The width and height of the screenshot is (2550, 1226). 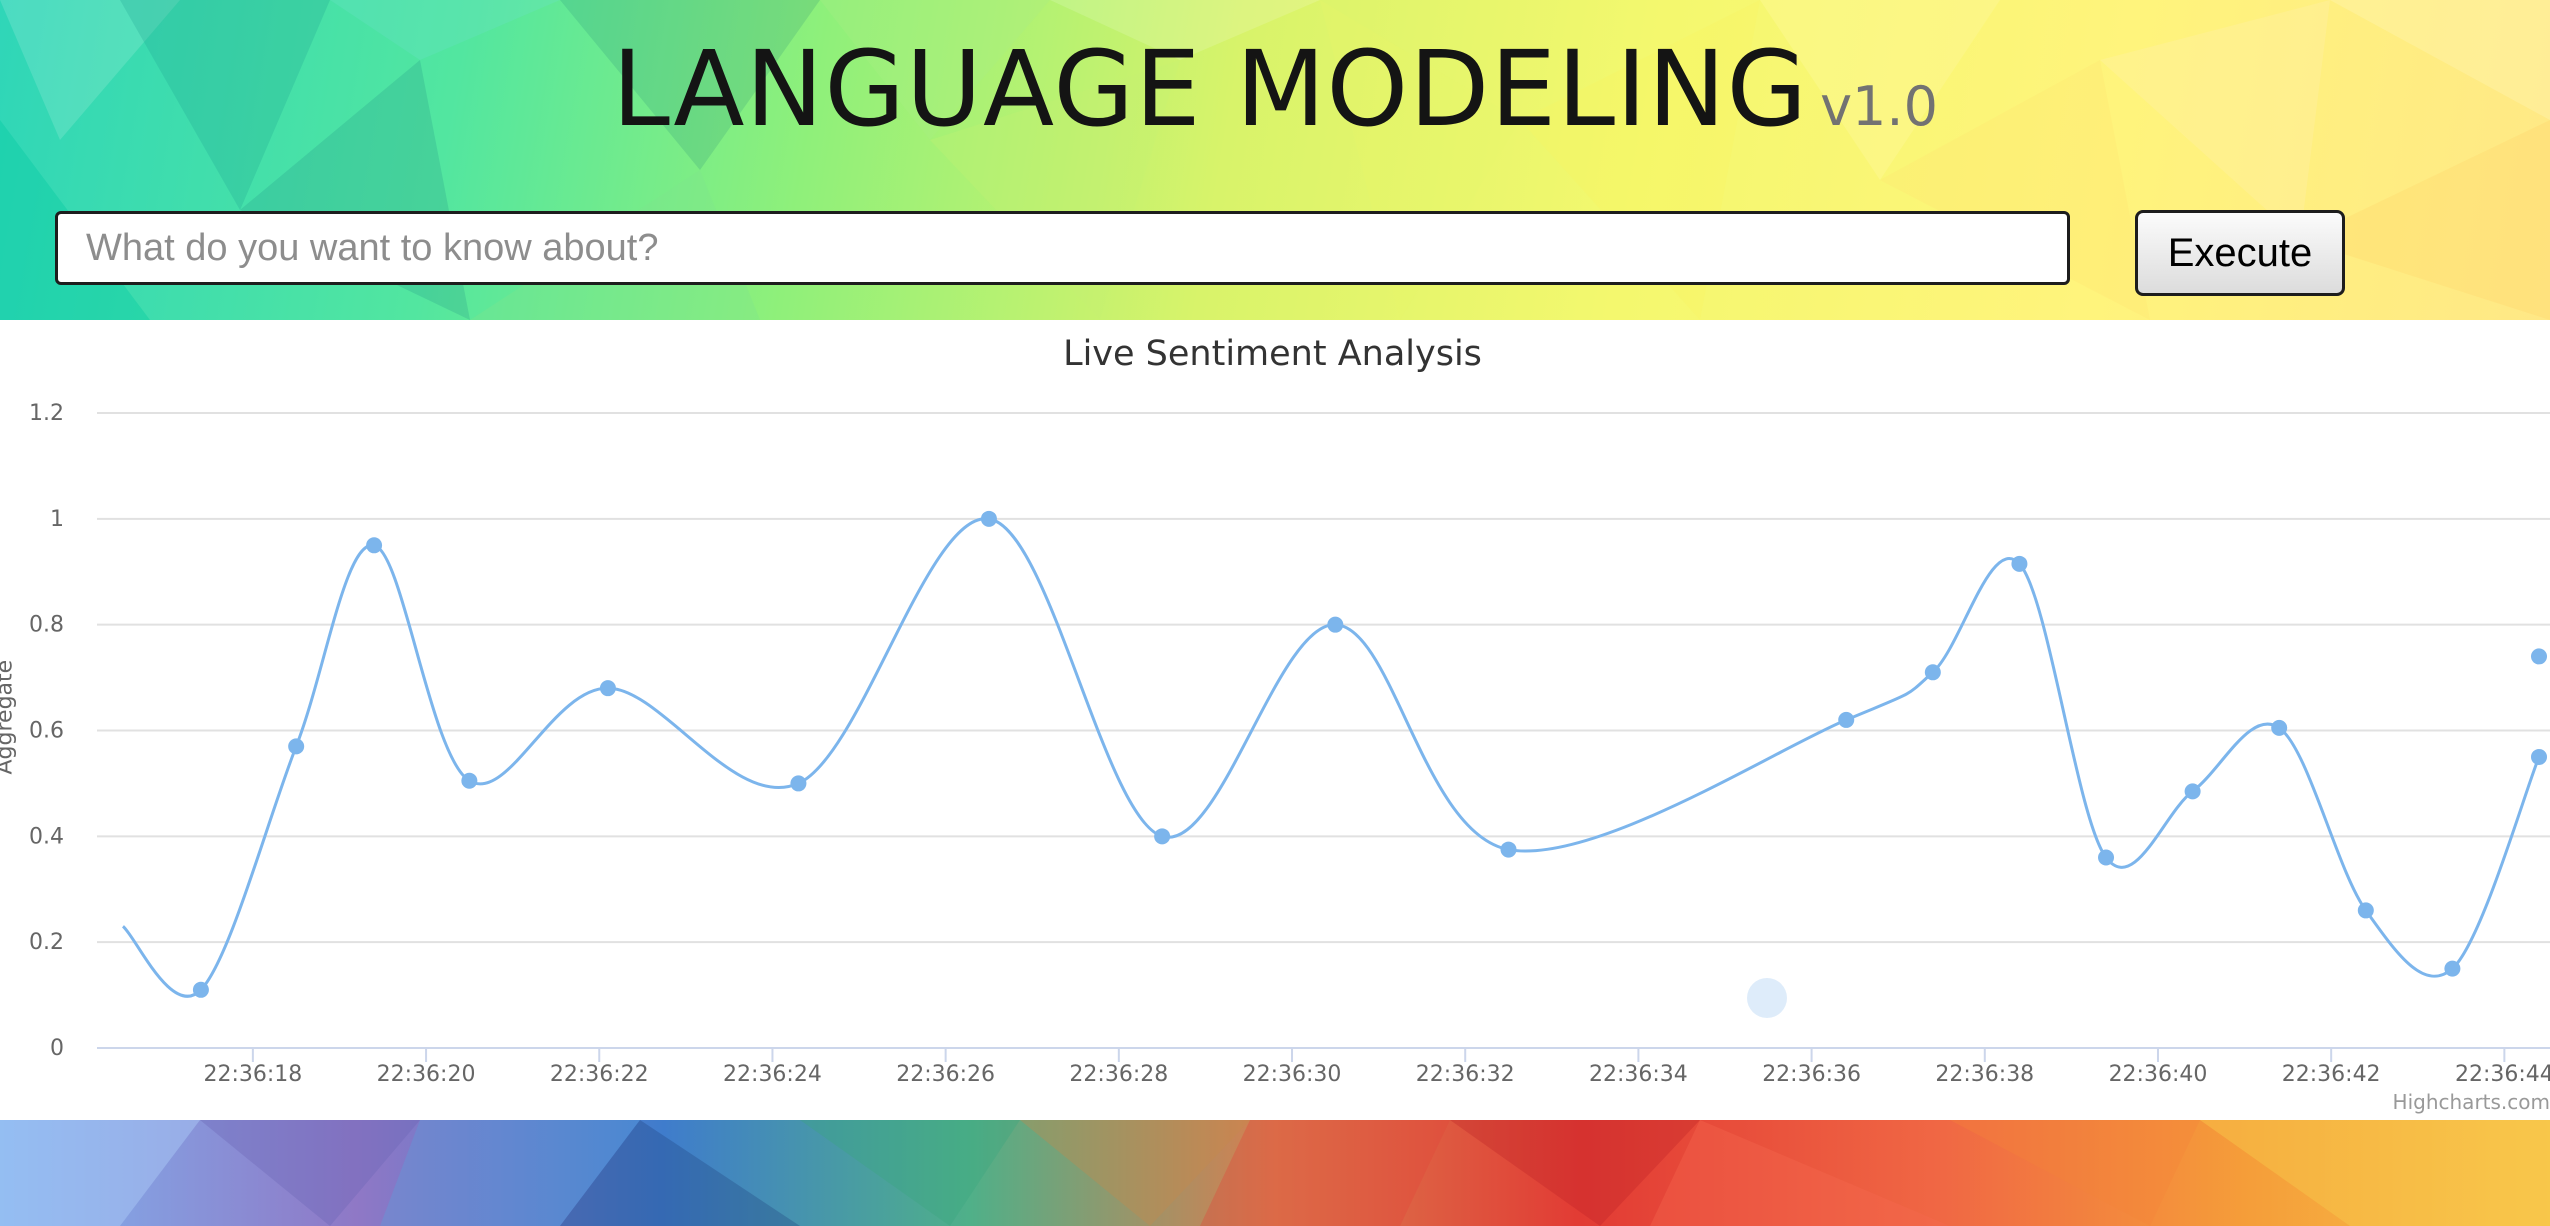 I want to click on polygon-background-footer, so click(x=1275, y=1173).